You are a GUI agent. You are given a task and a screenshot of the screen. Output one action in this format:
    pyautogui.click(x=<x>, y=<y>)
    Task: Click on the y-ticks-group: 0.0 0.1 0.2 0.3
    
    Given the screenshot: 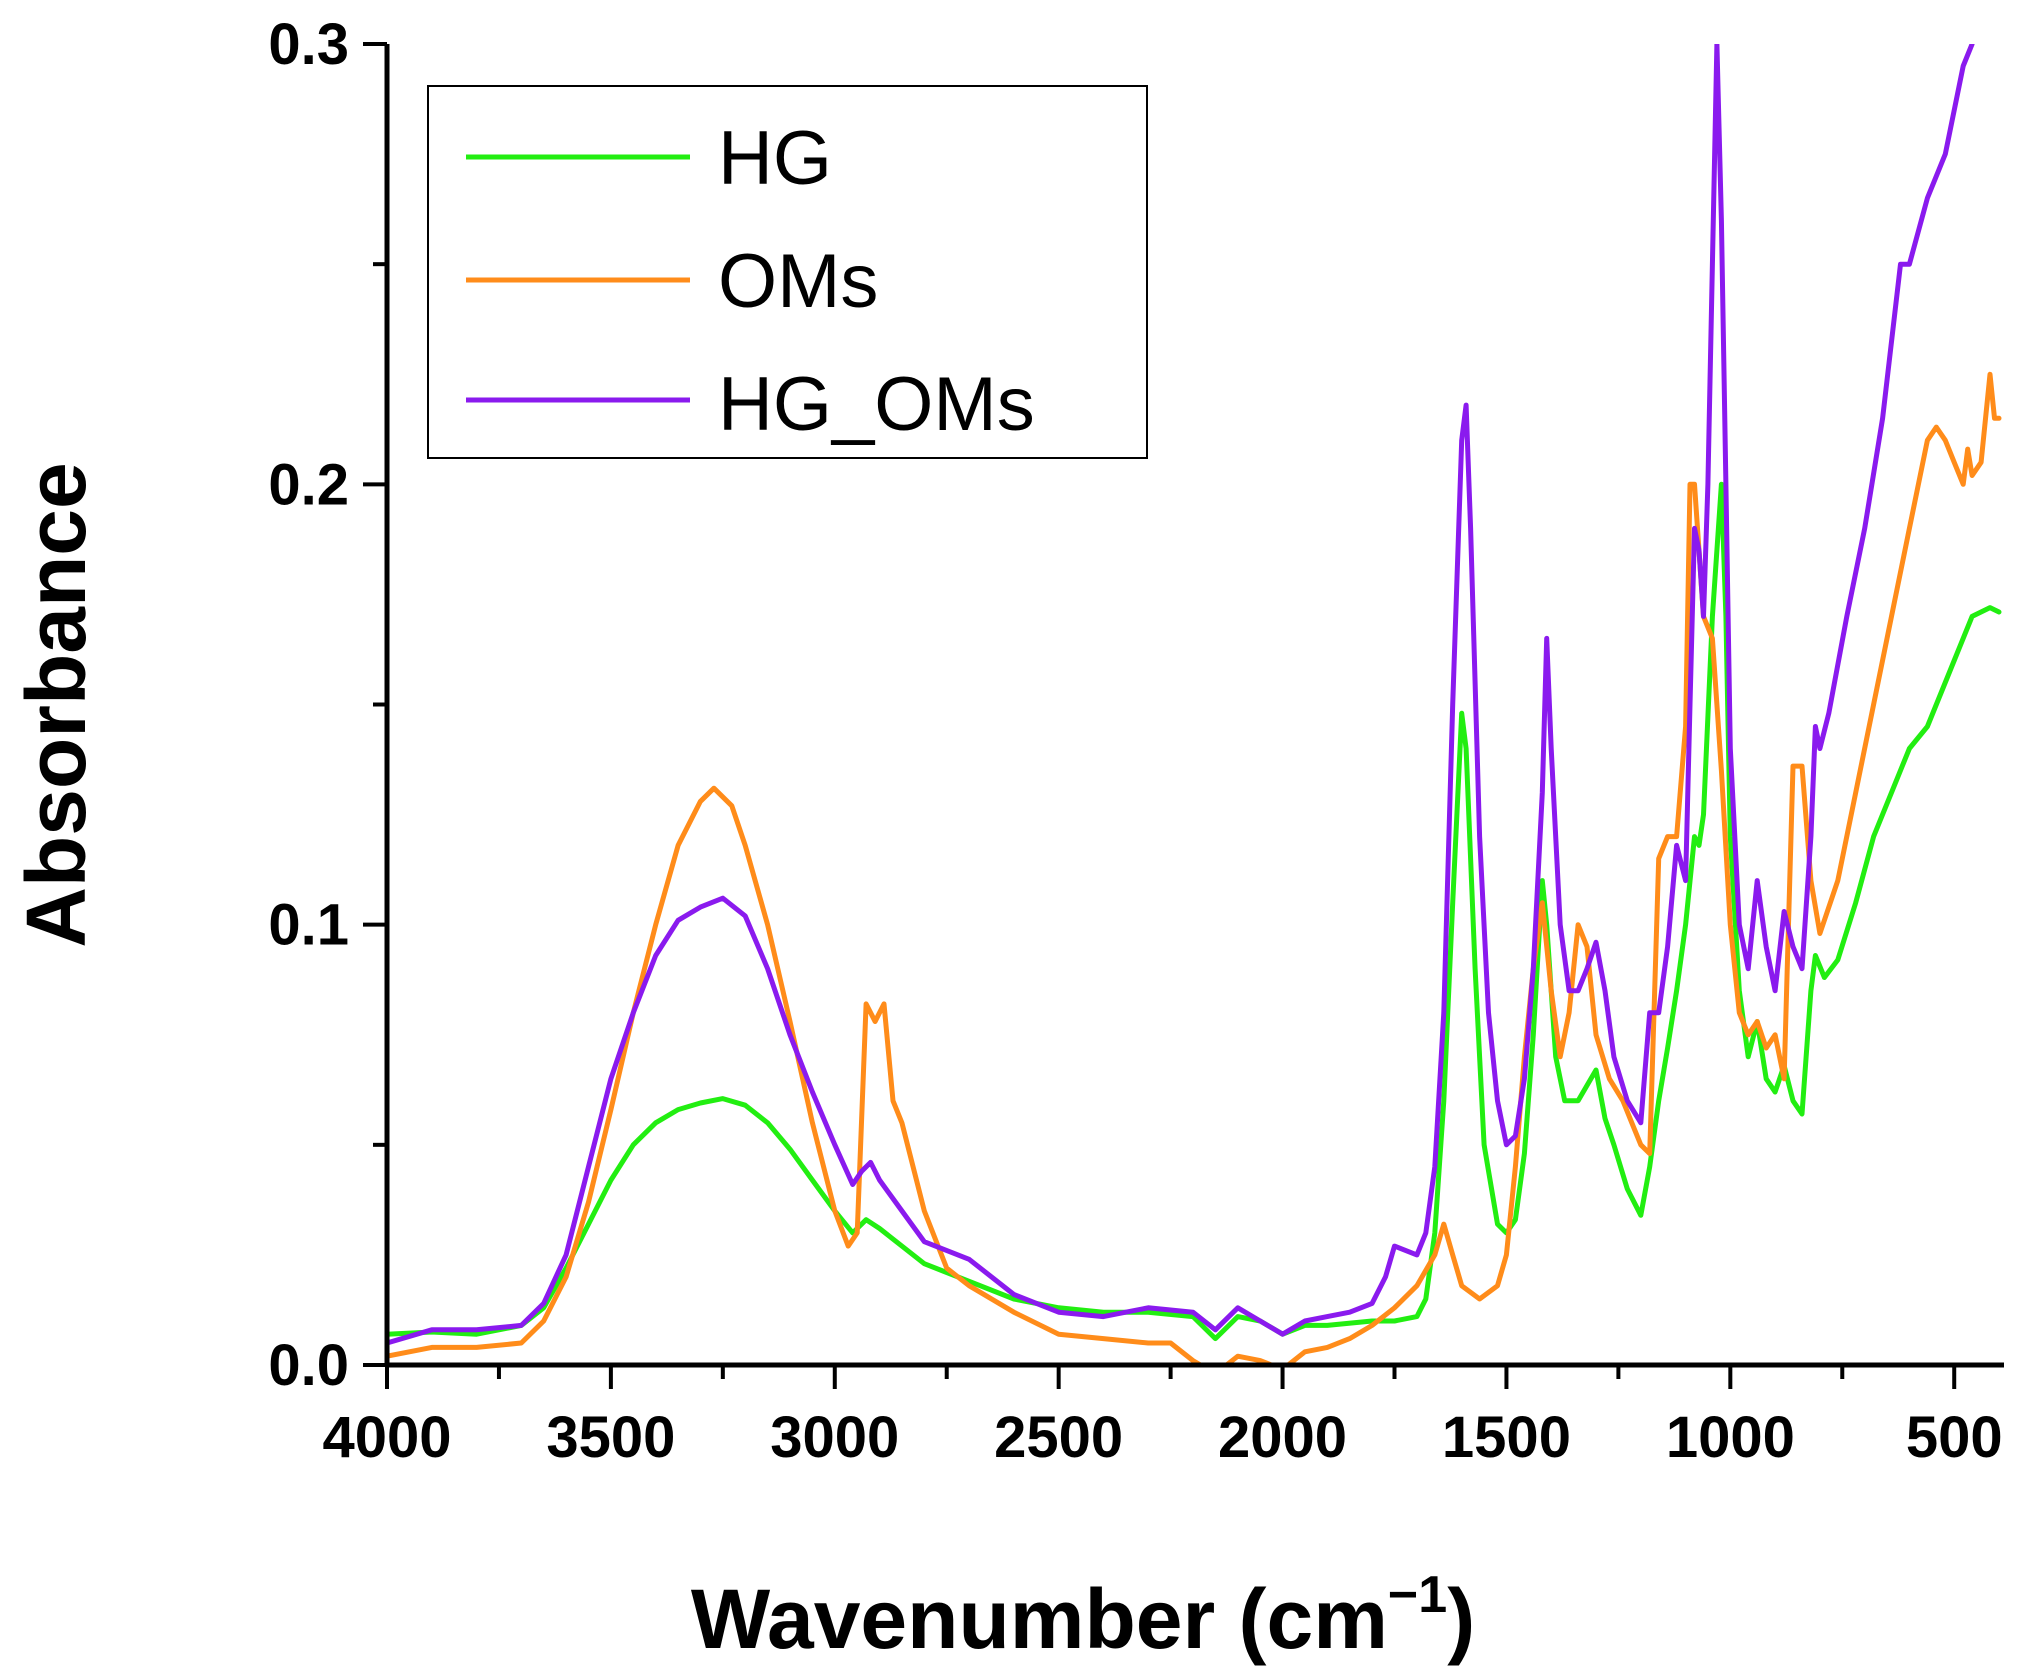 What is the action you would take?
    pyautogui.click(x=327, y=705)
    